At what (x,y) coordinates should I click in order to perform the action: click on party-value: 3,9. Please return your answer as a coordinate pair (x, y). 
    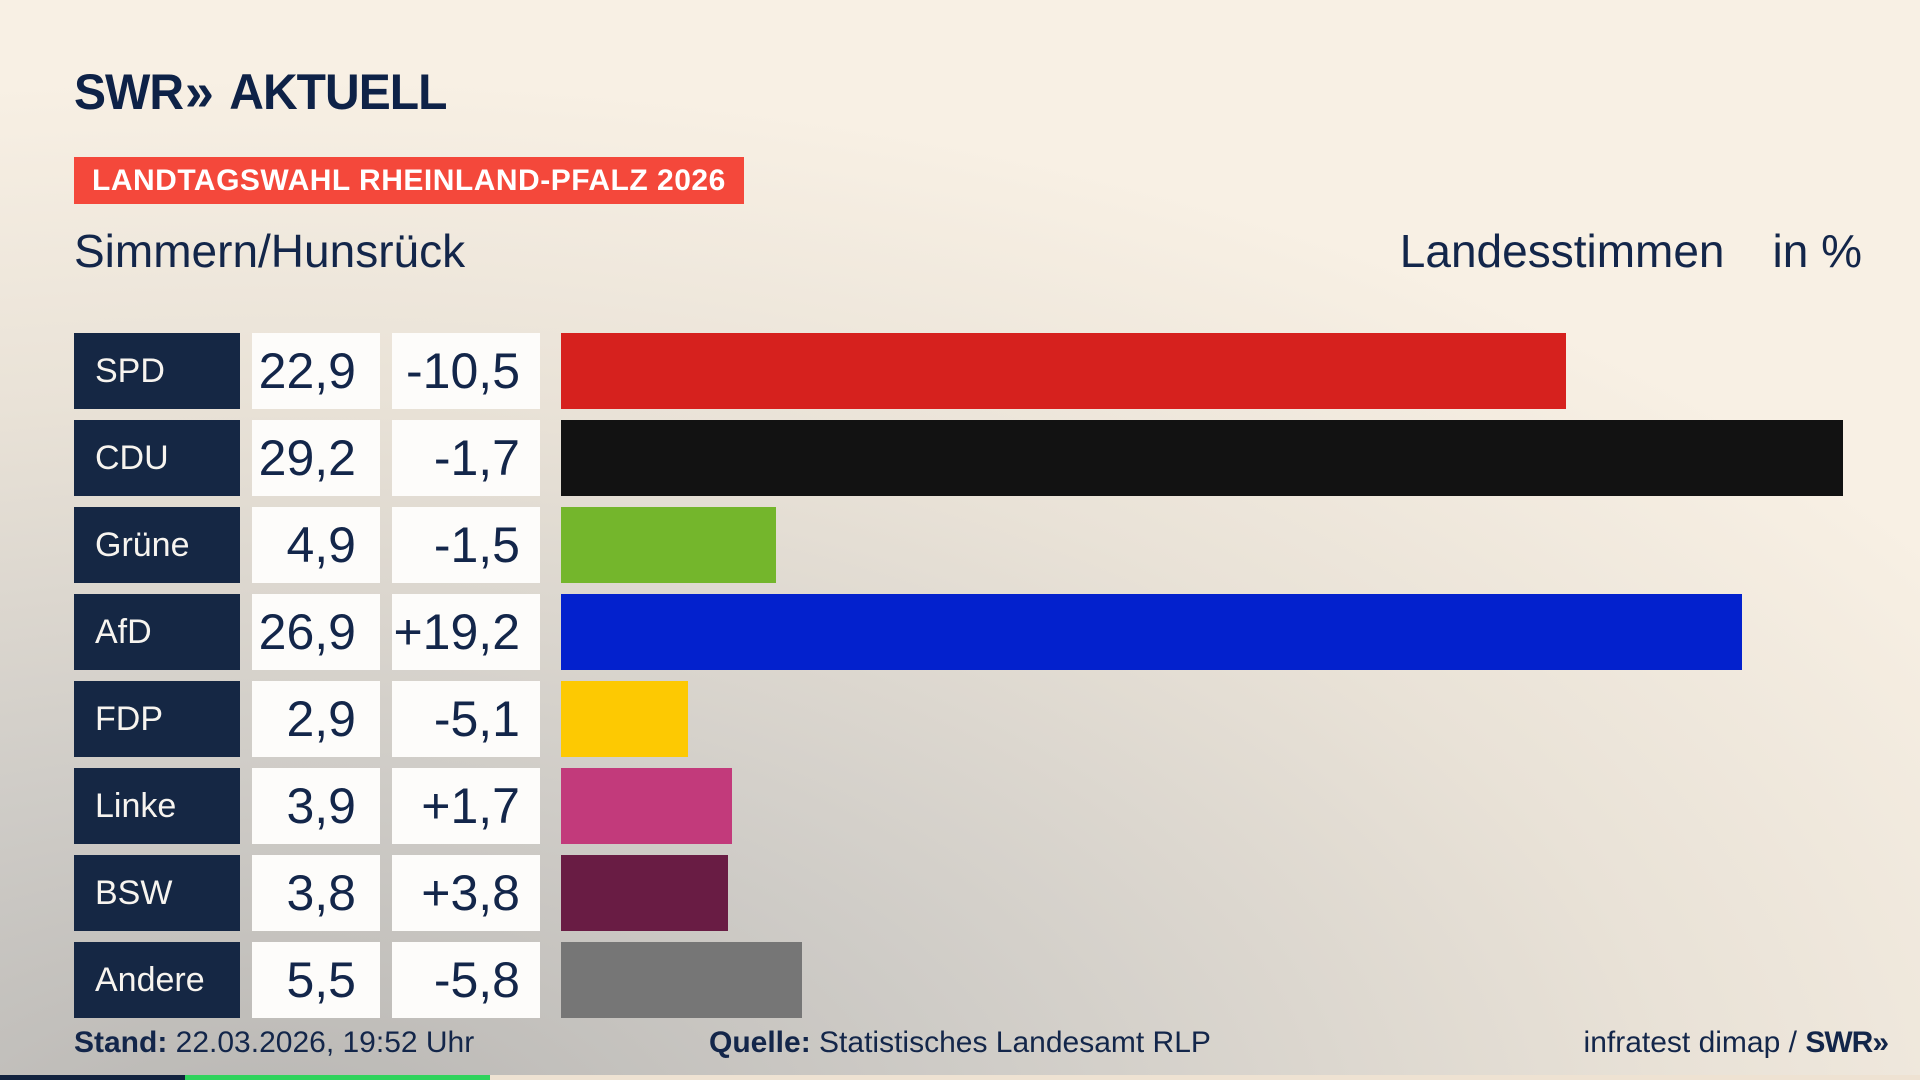
    Looking at the image, I should click on (316, 806).